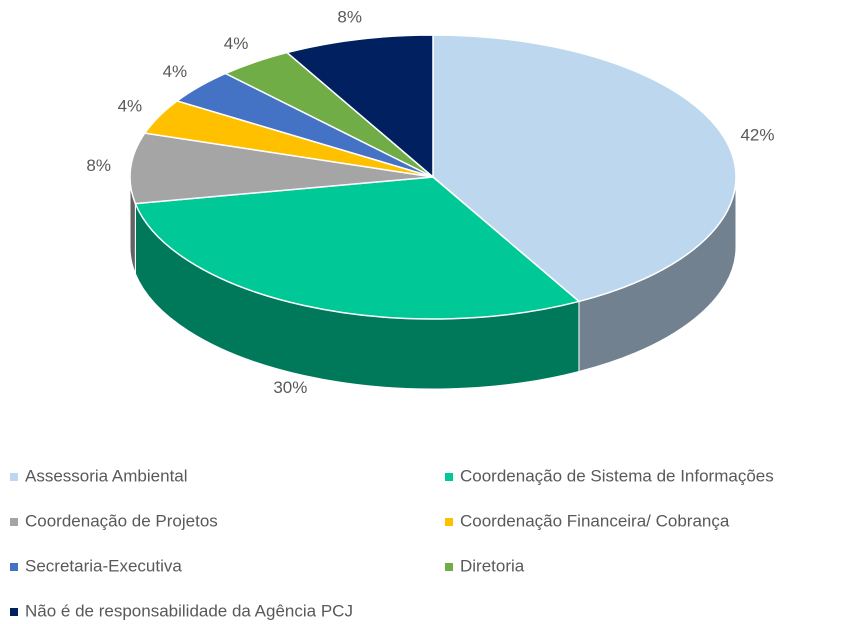 Image resolution: width=861 pixels, height=624 pixels. Describe the element at coordinates (106, 475) in the screenshot. I see `legend-label: Assessoria Ambiental` at that location.